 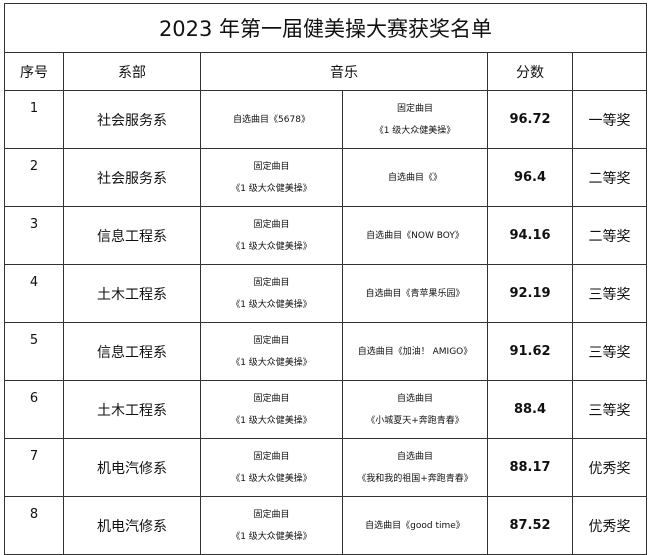 I want to click on row-index: 6, so click(x=34, y=409).